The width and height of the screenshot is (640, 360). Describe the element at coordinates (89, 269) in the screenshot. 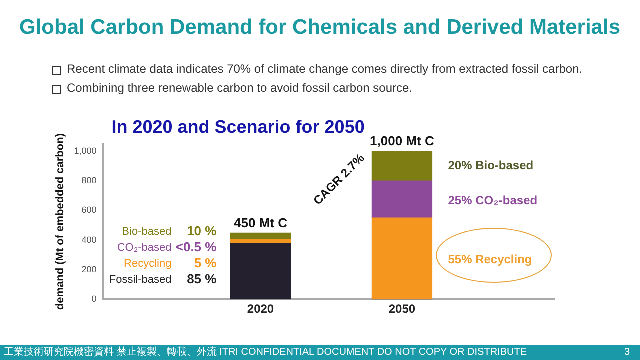

I see `y-tick-label: 200` at that location.